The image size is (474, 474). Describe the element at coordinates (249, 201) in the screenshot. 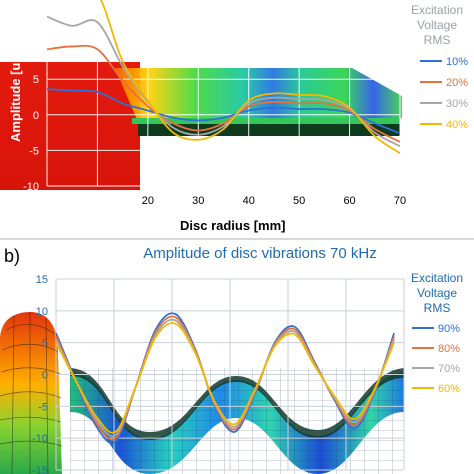

I see `x-tick-label: 40` at that location.